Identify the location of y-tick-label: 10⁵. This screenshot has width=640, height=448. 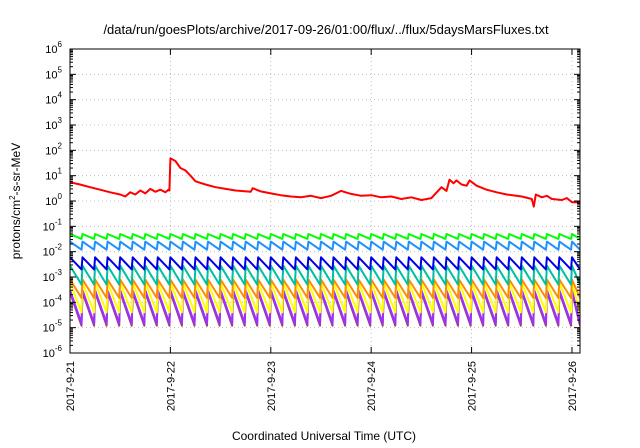
(53, 73).